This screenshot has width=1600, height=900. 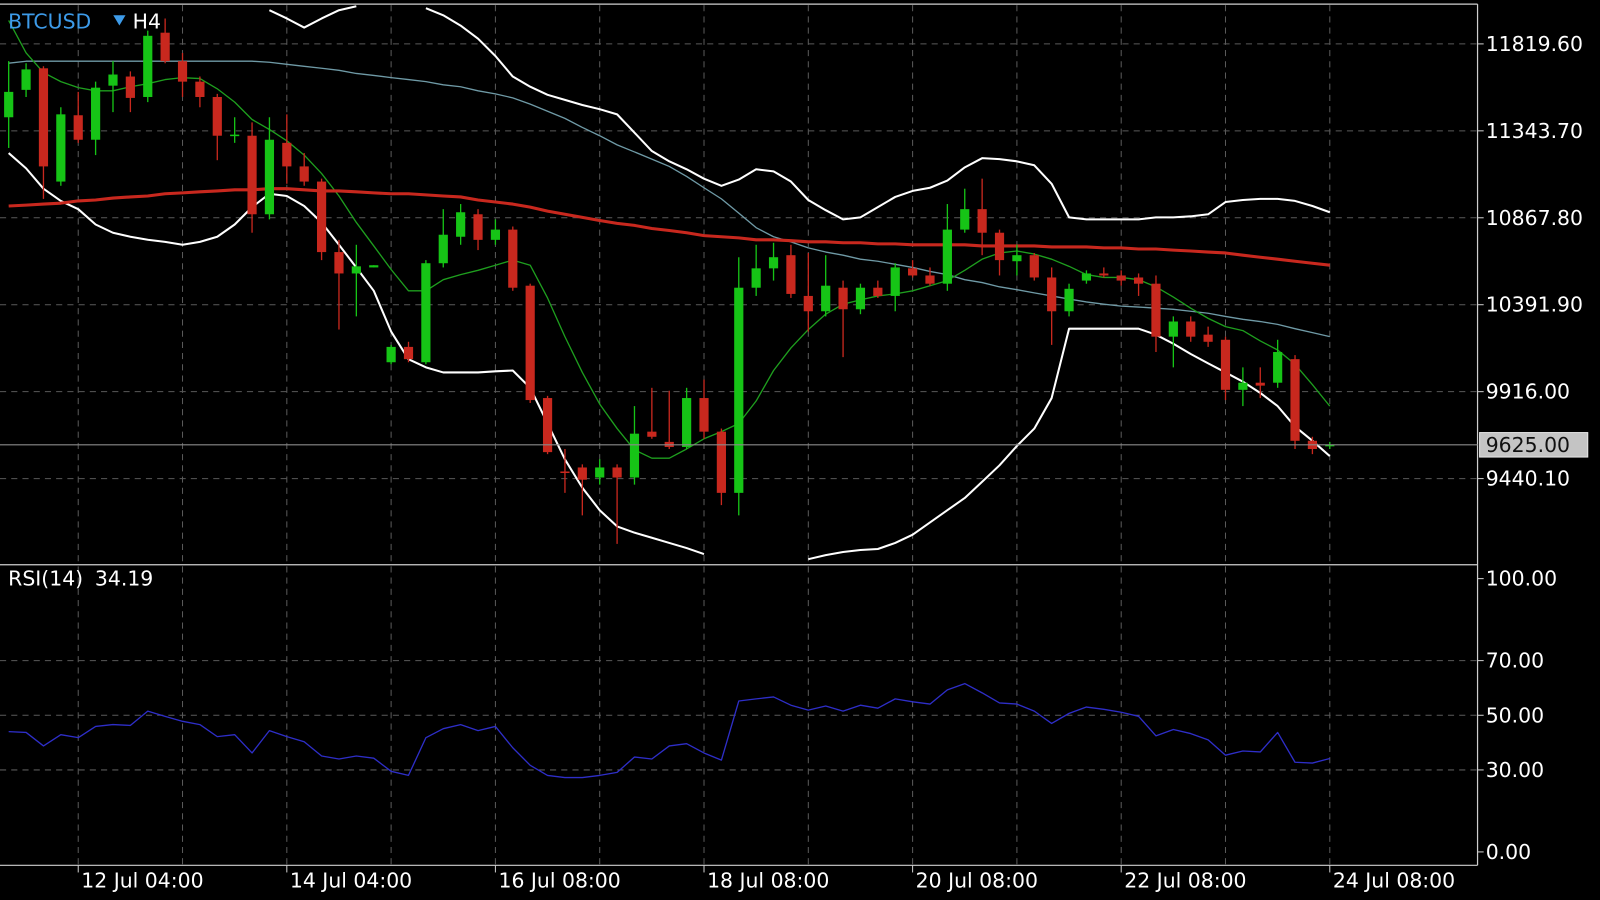 I want to click on x-tick-label: 12 Jul 04:00, so click(x=142, y=881).